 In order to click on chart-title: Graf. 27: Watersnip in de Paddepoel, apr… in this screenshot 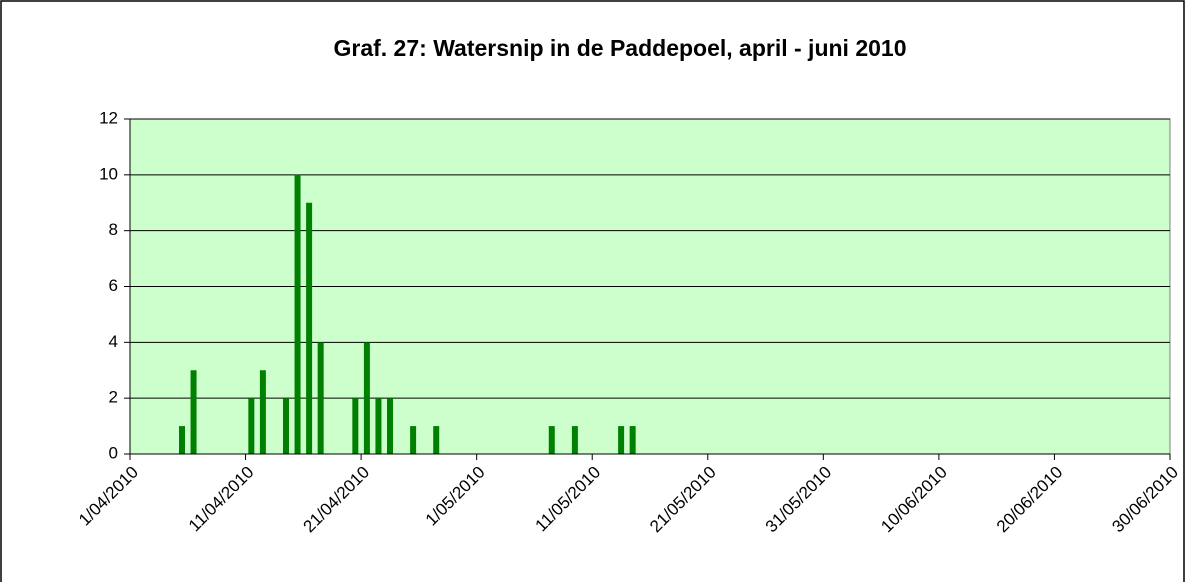, I will do `click(619, 48)`.